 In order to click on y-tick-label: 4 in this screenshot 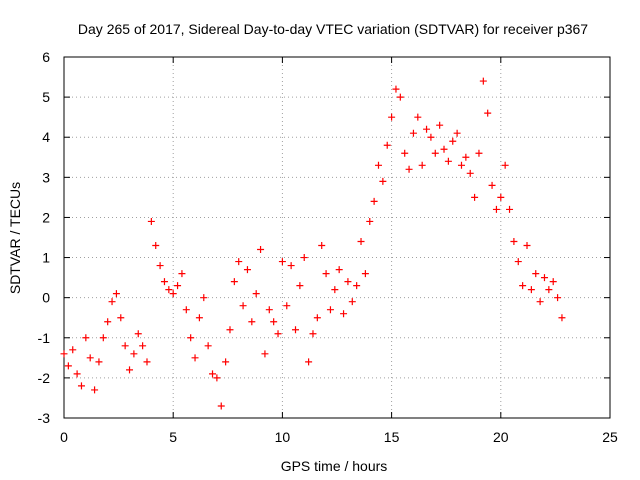, I will do `click(46, 137)`.